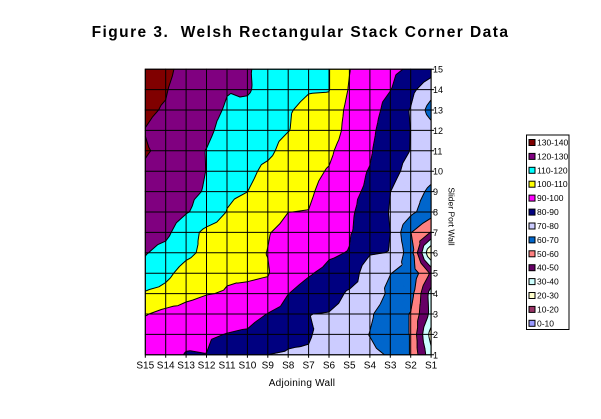  I want to click on svg-text: S10, so click(248, 366).